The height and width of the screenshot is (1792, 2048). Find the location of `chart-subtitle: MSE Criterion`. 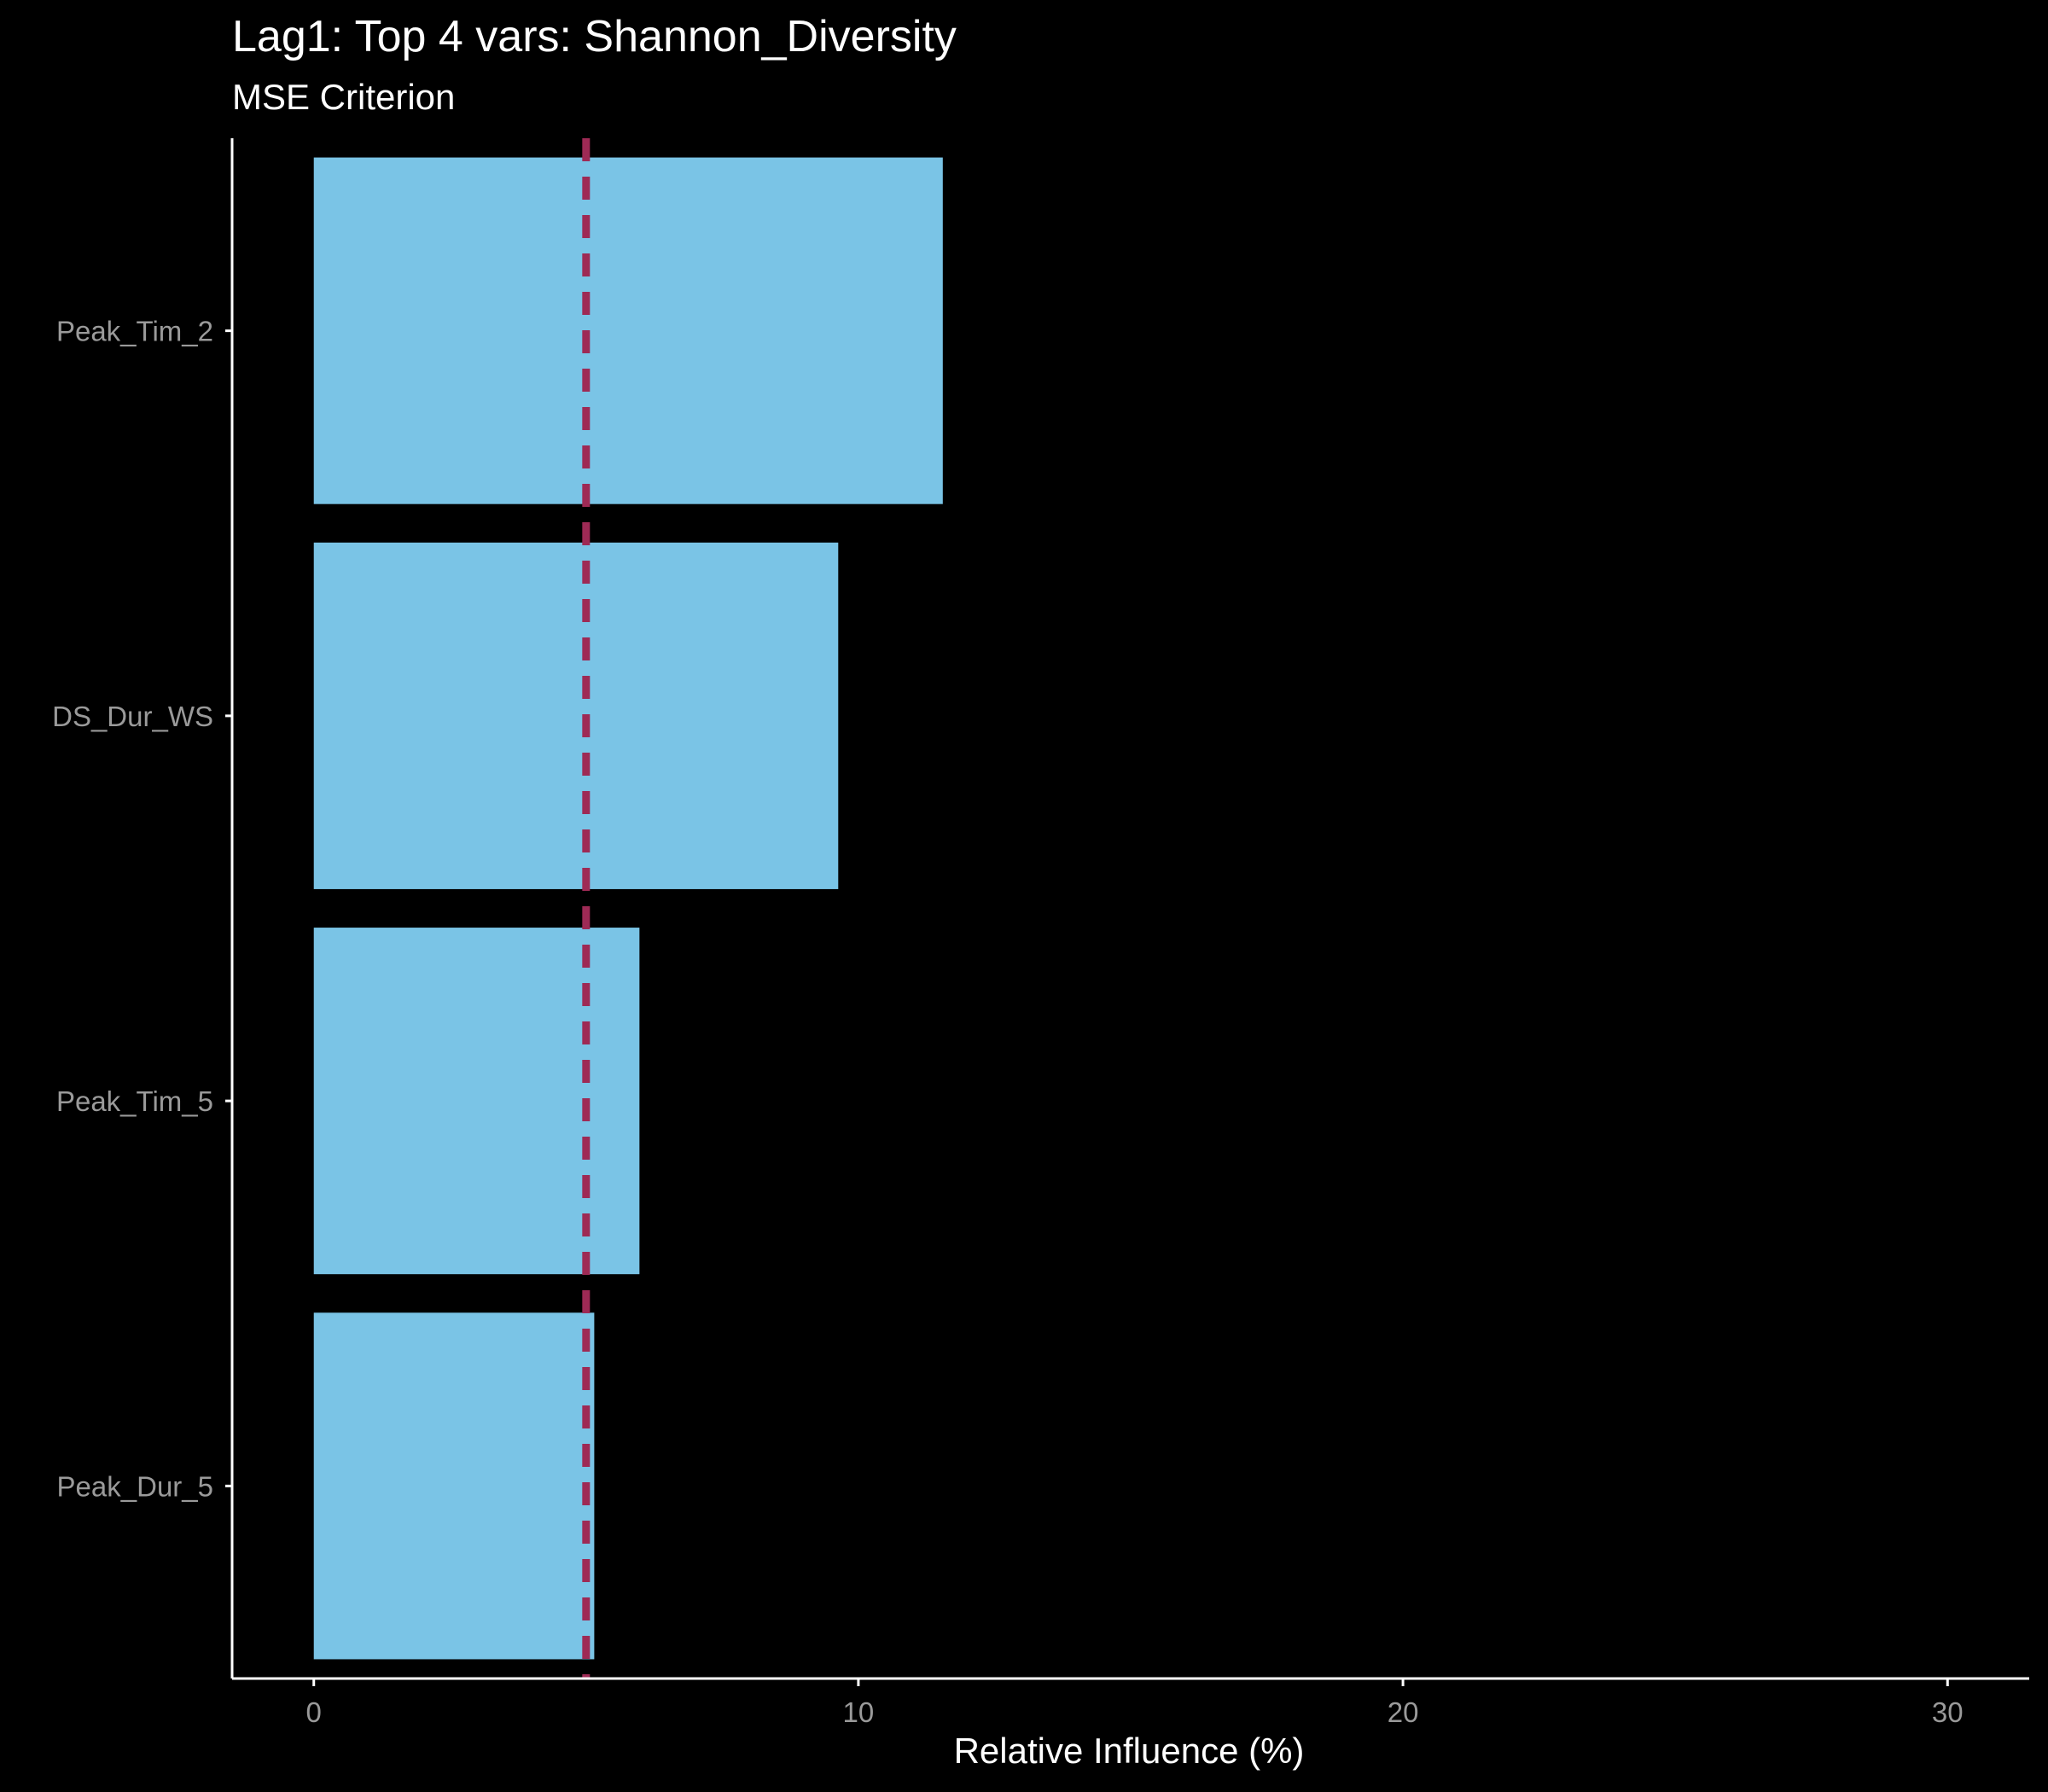

chart-subtitle: MSE Criterion is located at coordinates (343, 97).